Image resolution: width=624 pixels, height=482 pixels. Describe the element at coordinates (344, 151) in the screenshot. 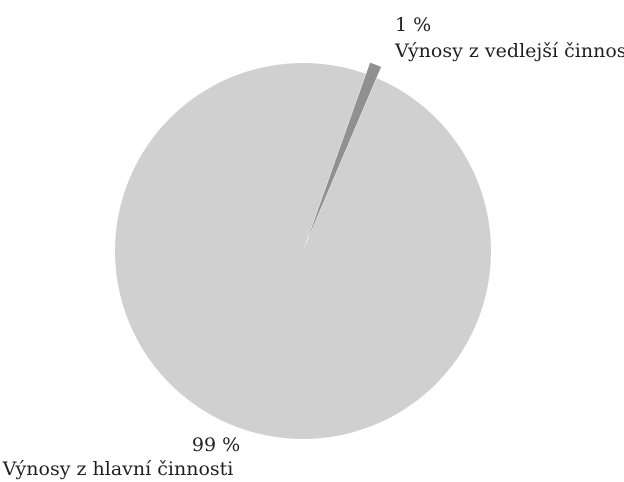

I see `pie-slice-side` at that location.